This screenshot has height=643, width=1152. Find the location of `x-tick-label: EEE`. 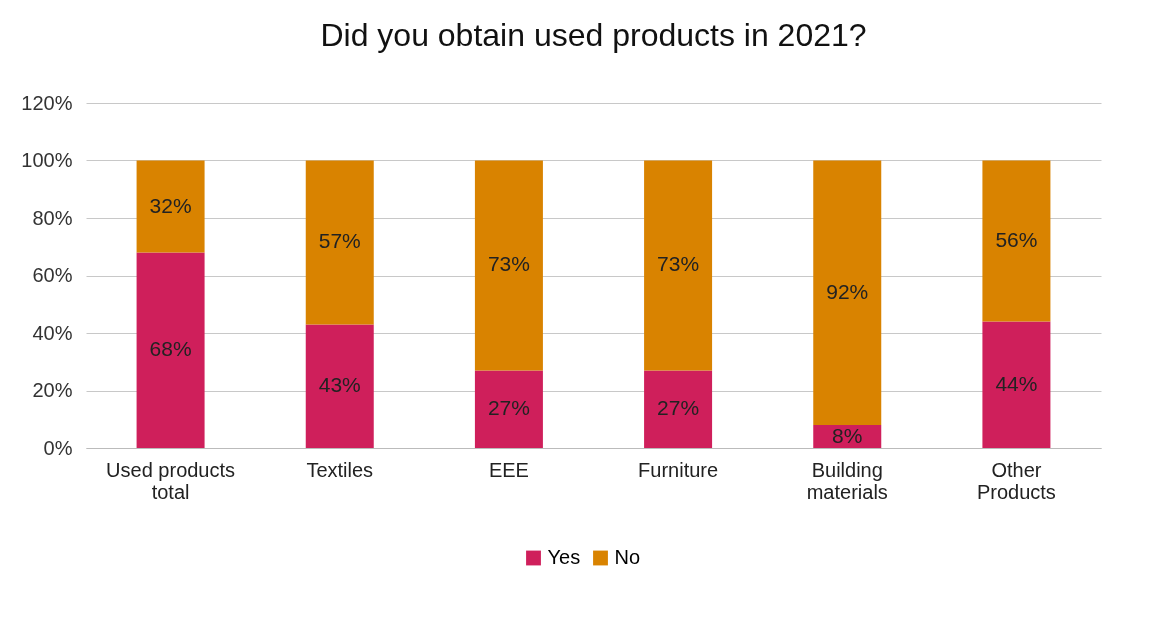

x-tick-label: EEE is located at coordinates (508, 469).